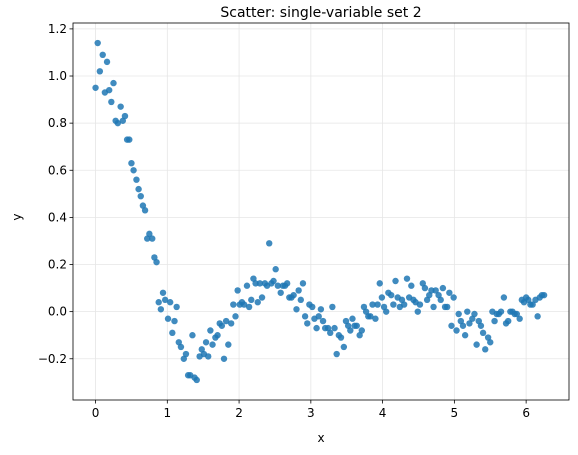 Image resolution: width=578 pixels, height=455 pixels. Describe the element at coordinates (311, 410) in the screenshot. I see `x-axis-ticks: 0 1 2 3 4 5 6` at that location.